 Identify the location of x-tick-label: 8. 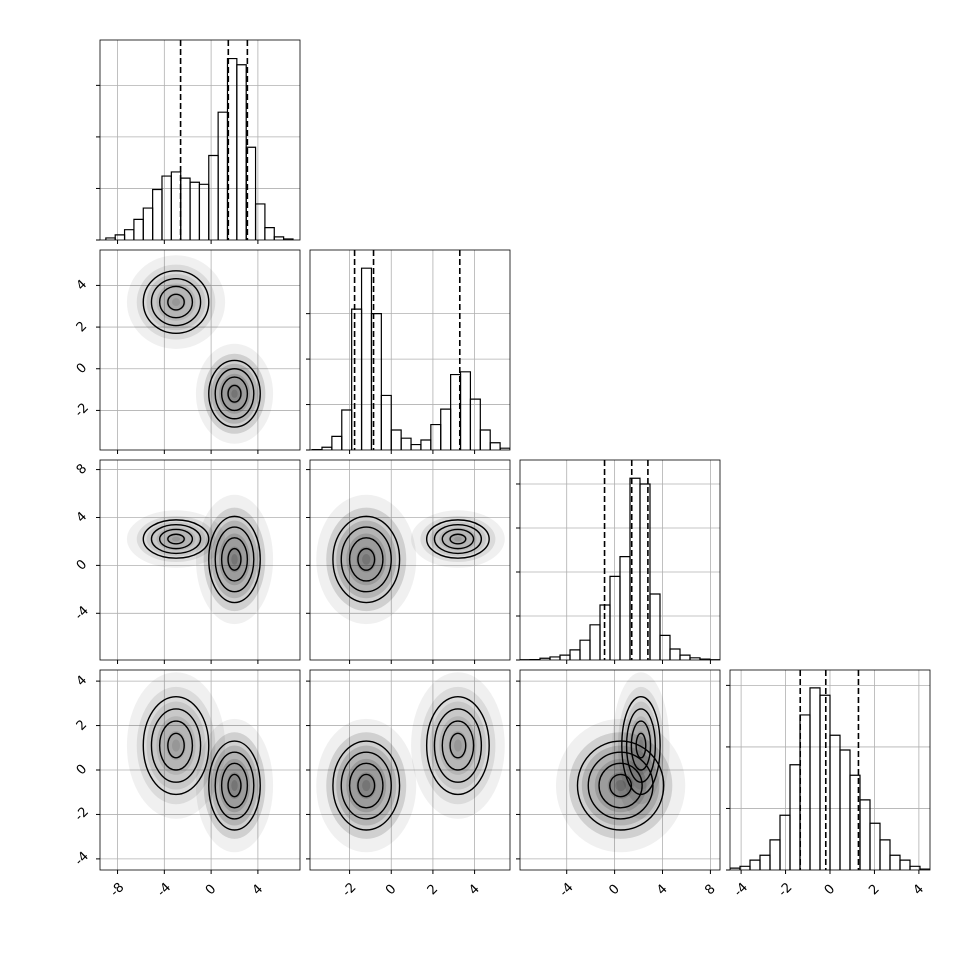
(710, 890).